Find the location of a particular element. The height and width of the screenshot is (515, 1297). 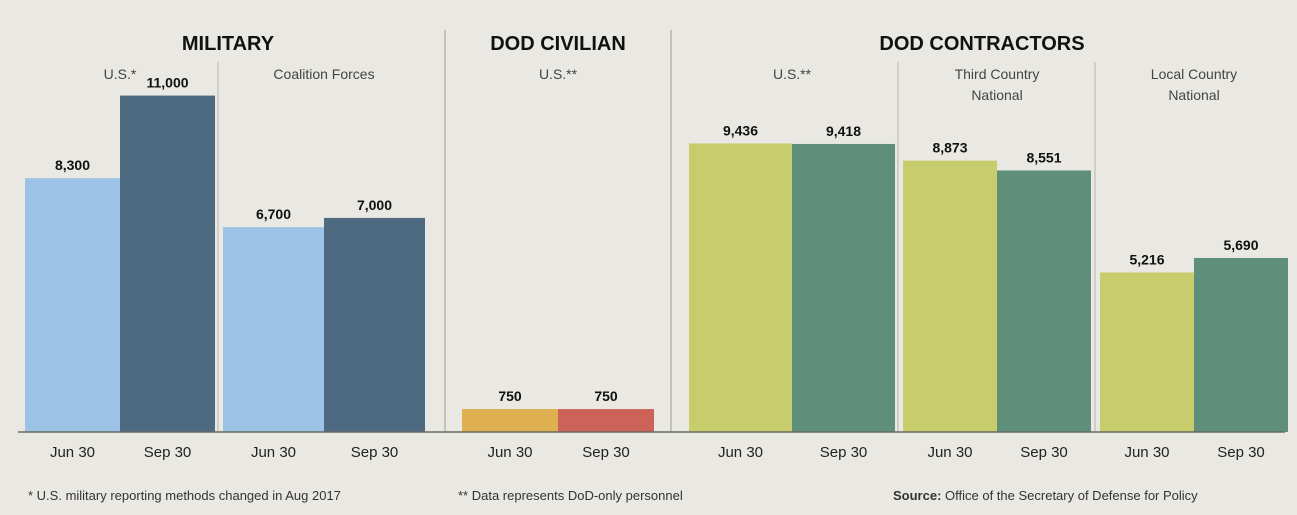

value-label-group1-2: 11,000 is located at coordinates (167, 83).